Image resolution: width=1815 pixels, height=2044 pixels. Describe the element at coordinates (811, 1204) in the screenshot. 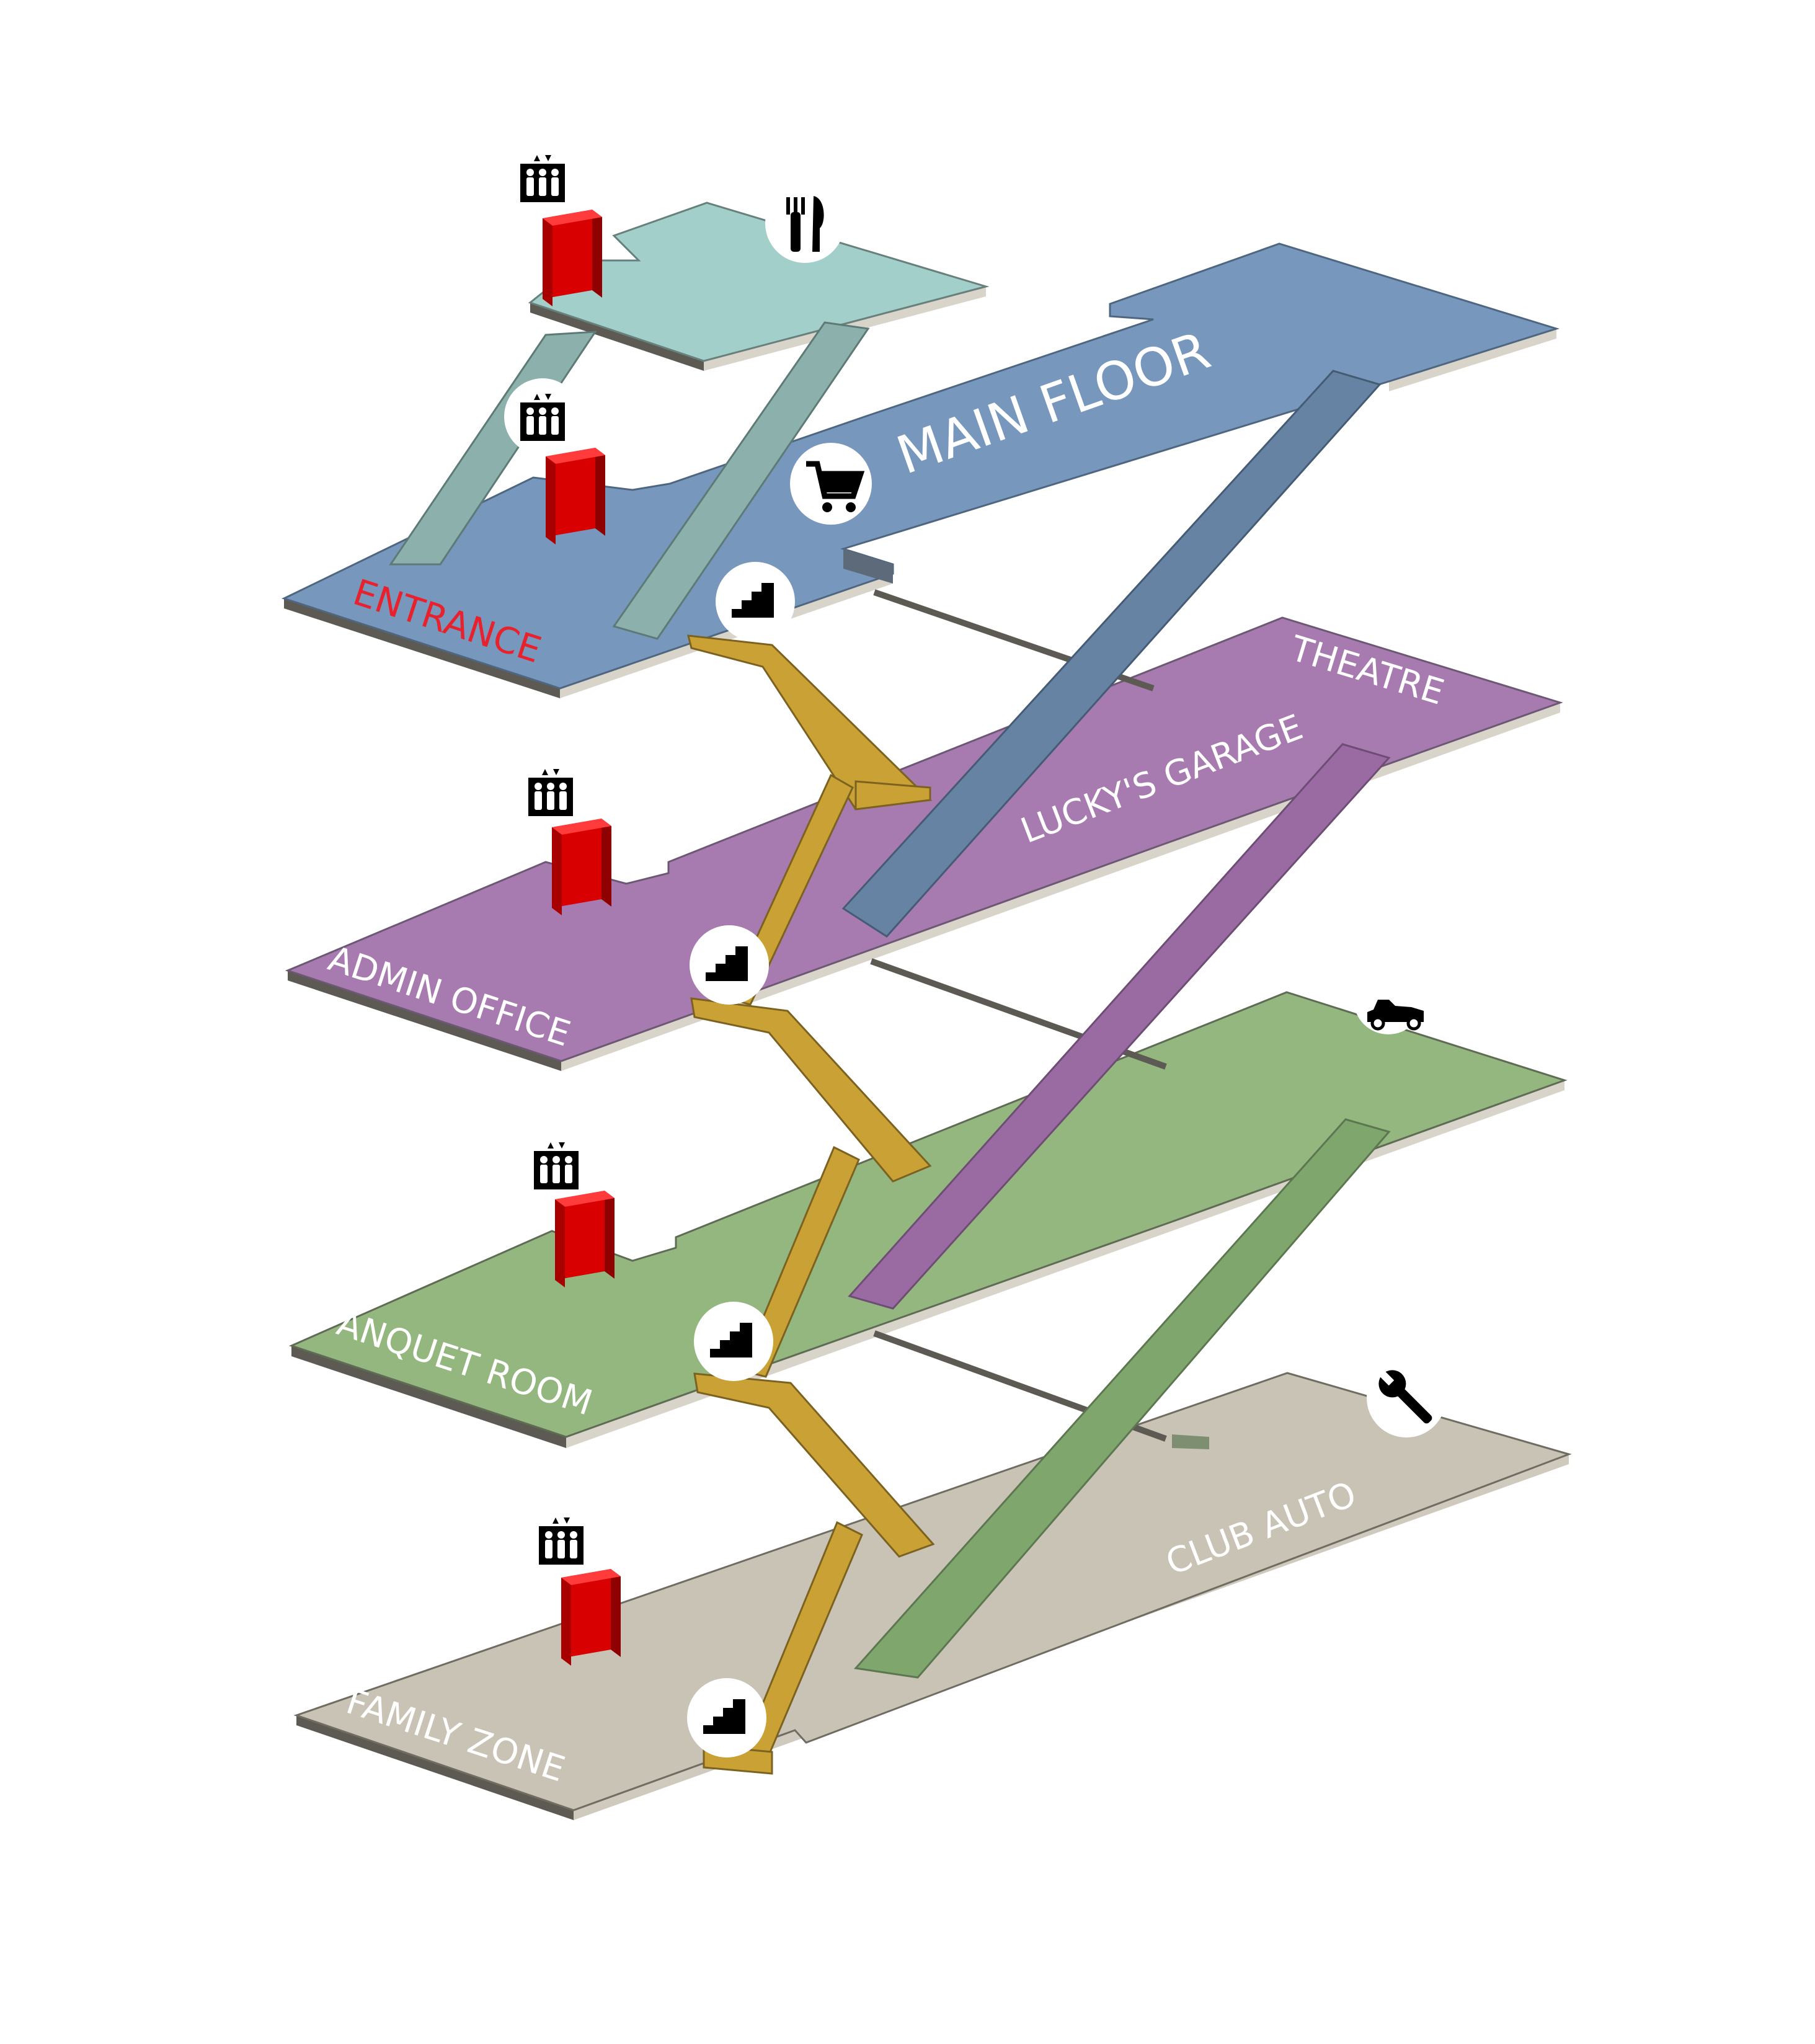

I see `stairs` at that location.